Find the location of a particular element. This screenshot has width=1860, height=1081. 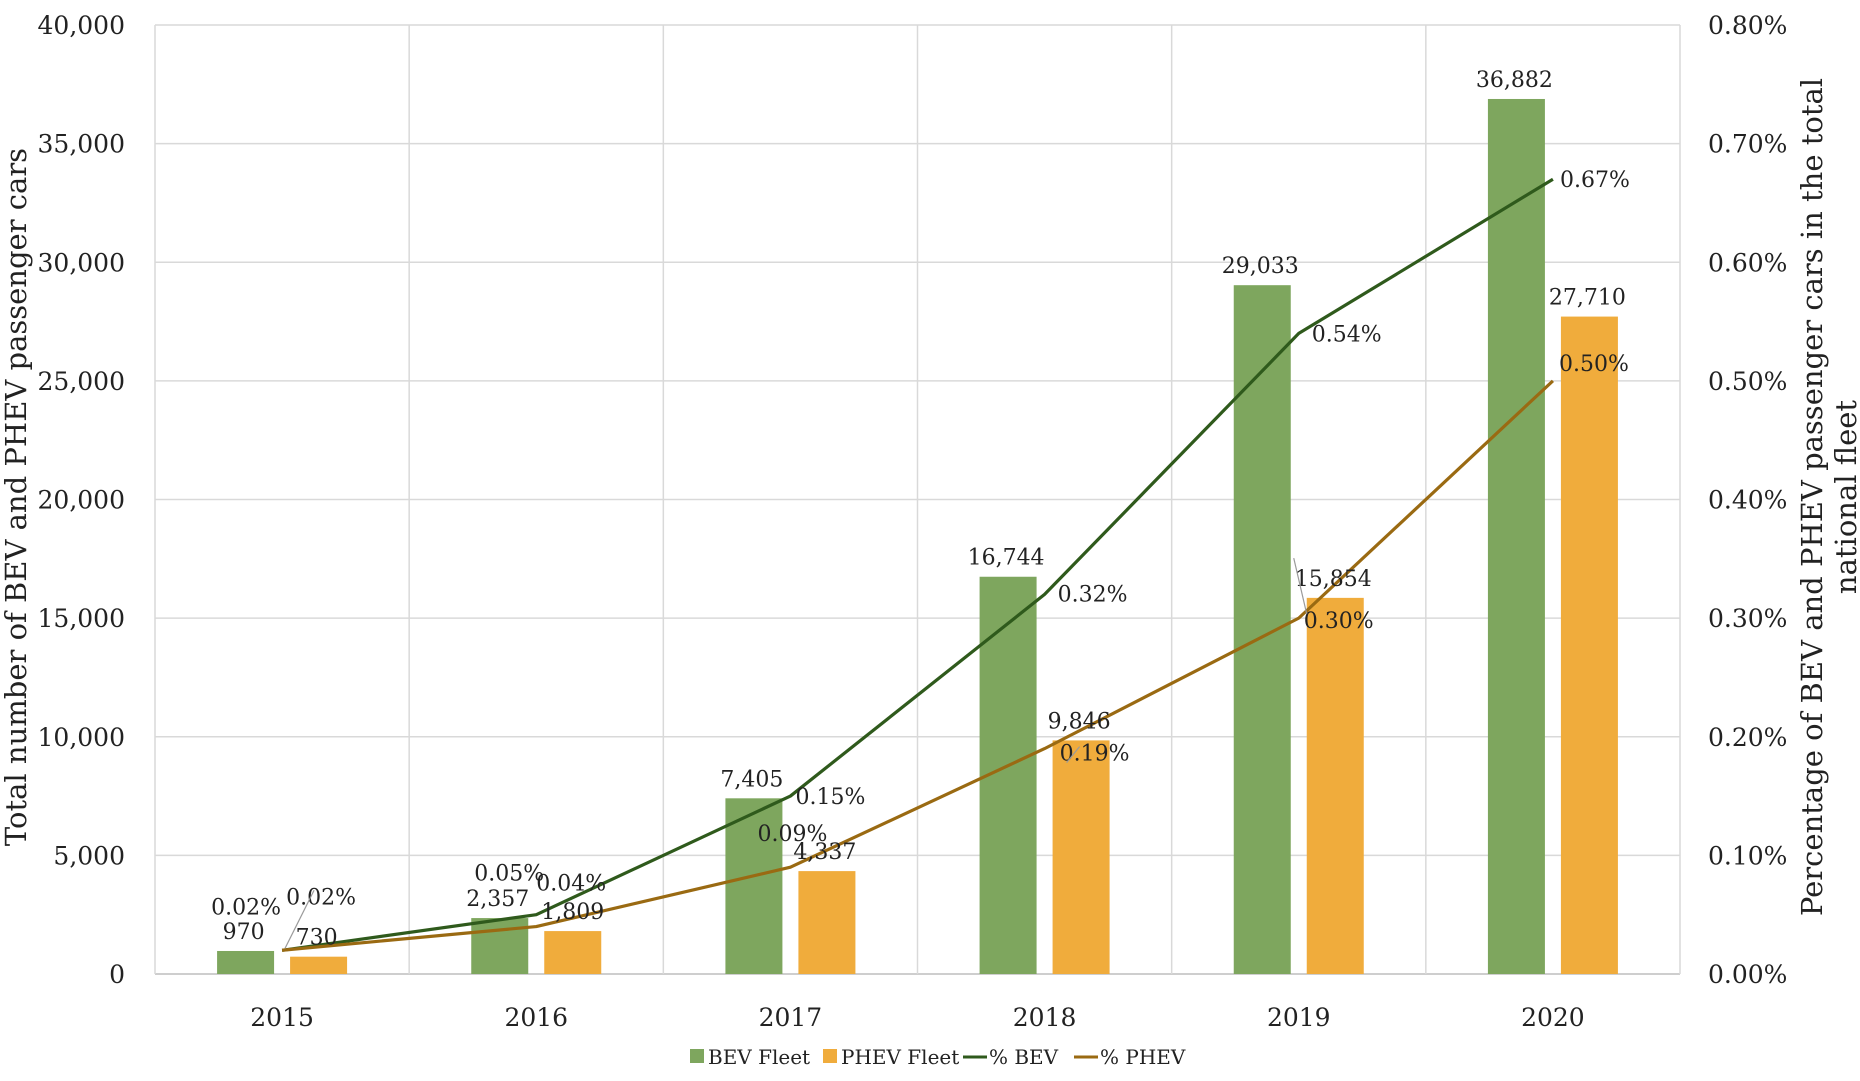

y-left-tick-label: 30,000 is located at coordinates (81, 262).